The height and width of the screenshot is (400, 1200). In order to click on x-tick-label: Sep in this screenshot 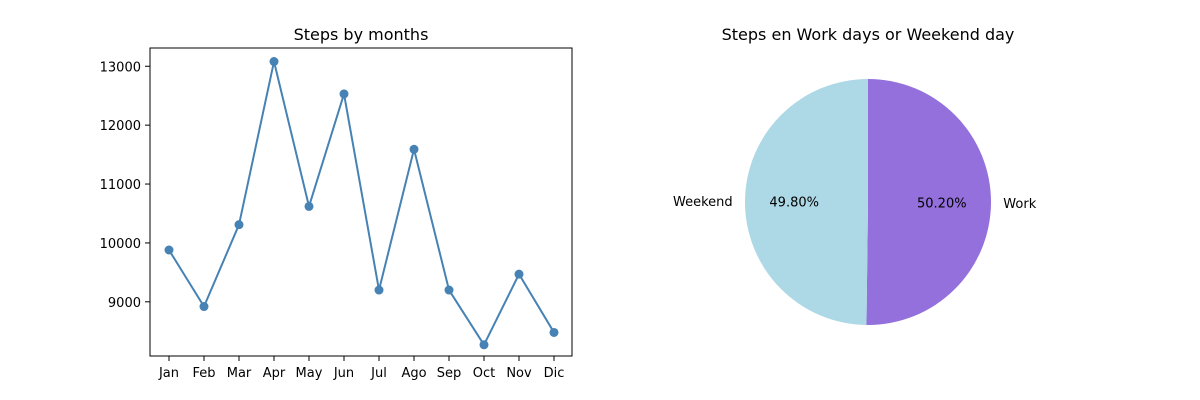, I will do `click(449, 373)`.